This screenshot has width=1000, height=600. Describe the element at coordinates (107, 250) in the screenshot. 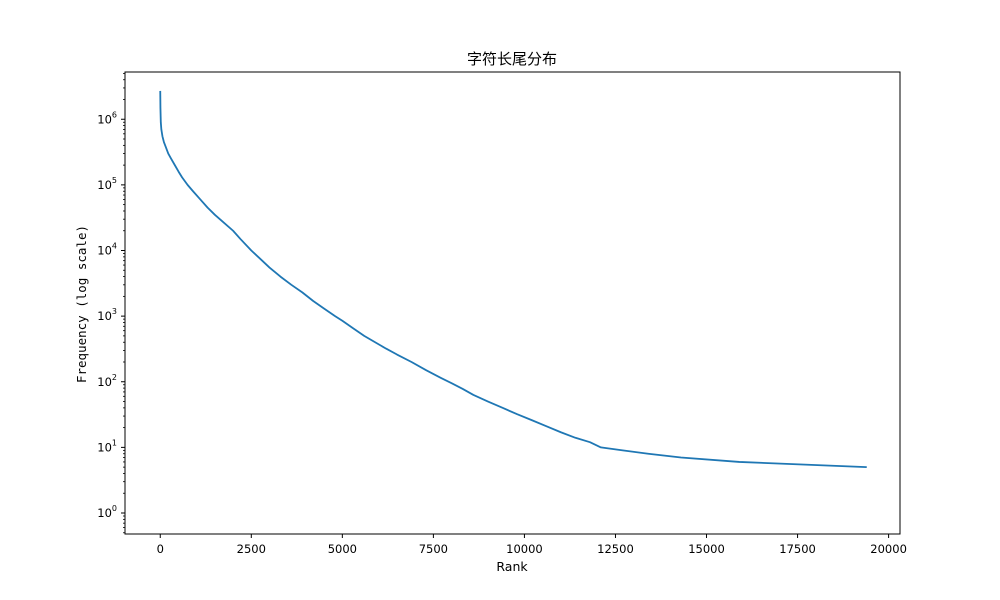

I see `y-tick-label: 10⁴` at that location.